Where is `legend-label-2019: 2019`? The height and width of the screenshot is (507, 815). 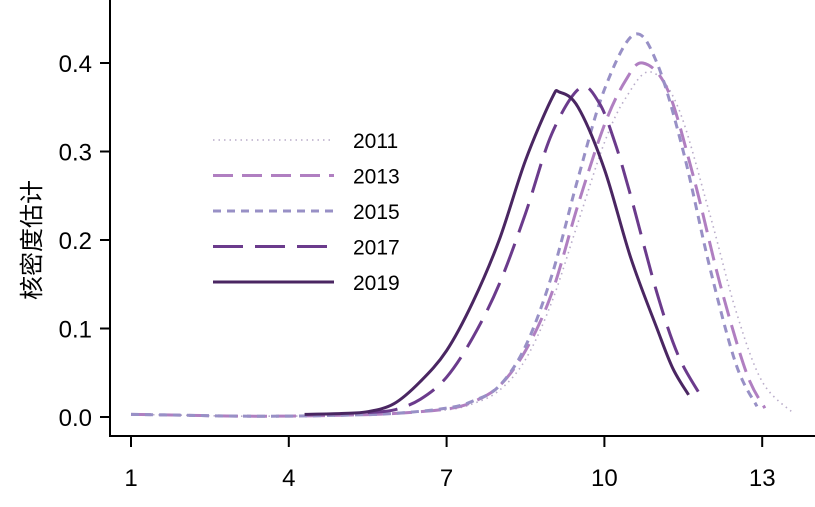 legend-label-2019: 2019 is located at coordinates (376, 283).